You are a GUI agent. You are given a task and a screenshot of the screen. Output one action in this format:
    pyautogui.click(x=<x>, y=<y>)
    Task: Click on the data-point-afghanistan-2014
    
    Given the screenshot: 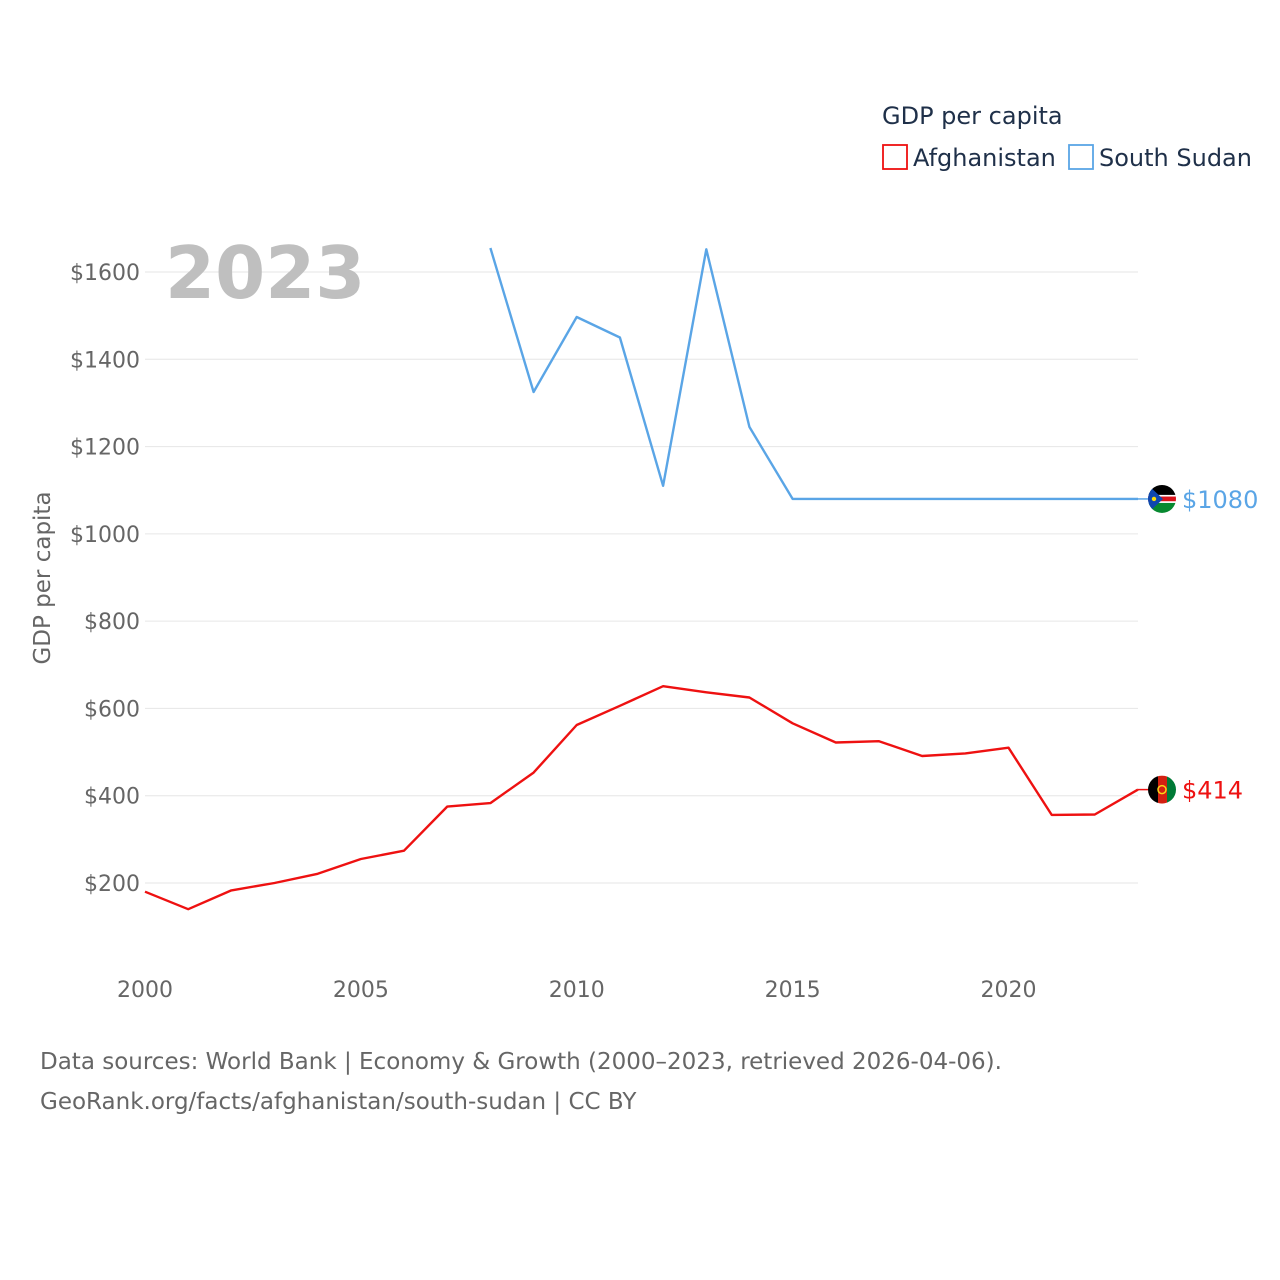 What is the action you would take?
    pyautogui.click(x=749, y=698)
    